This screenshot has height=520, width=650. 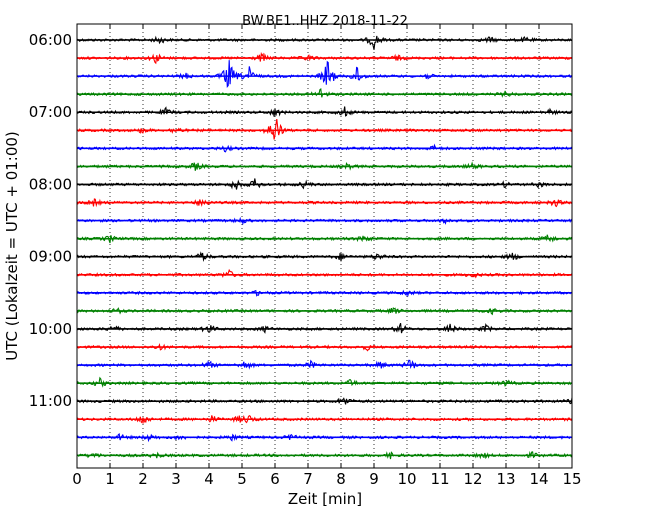 What do you see at coordinates (538, 479) in the screenshot?
I see `x-tick-label-14: 14` at bounding box center [538, 479].